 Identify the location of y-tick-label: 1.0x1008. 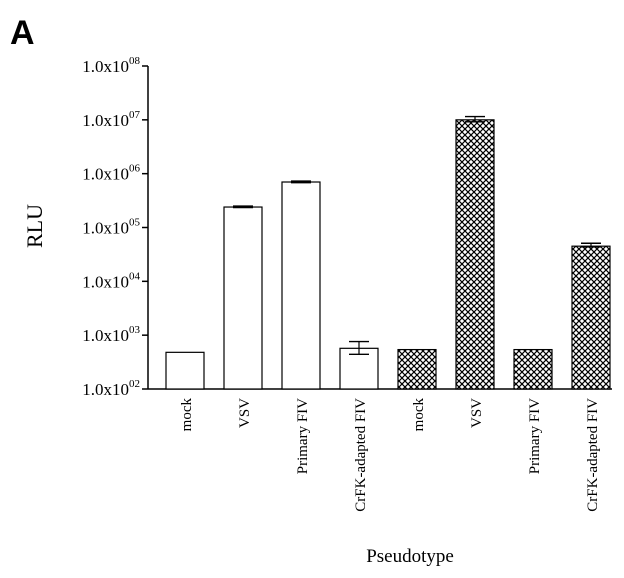
(111, 65).